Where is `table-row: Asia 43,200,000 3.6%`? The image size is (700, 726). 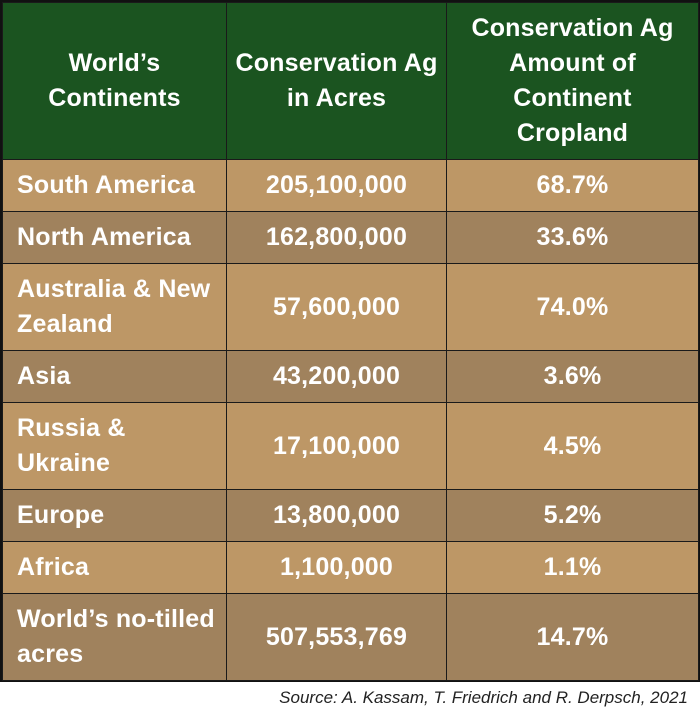
table-row: Asia 43,200,000 3.6% is located at coordinates (350, 376).